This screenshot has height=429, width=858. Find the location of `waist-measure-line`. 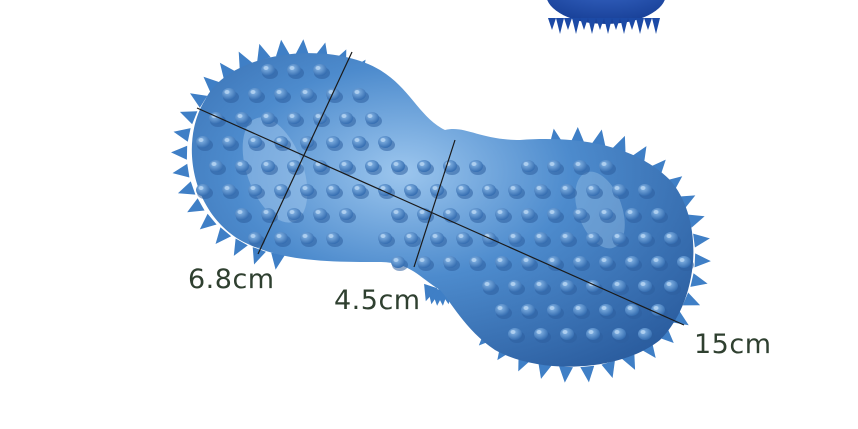

waist-measure-line is located at coordinates (434, 203).